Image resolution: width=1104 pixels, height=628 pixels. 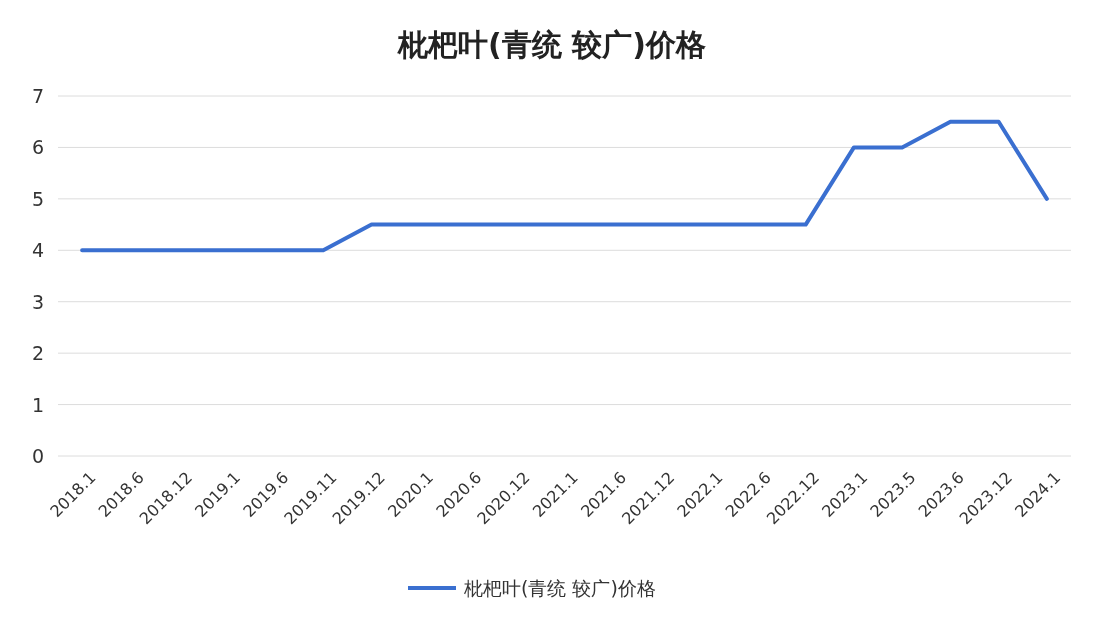 What do you see at coordinates (38, 404) in the screenshot?
I see `y-tick-label: 1` at bounding box center [38, 404].